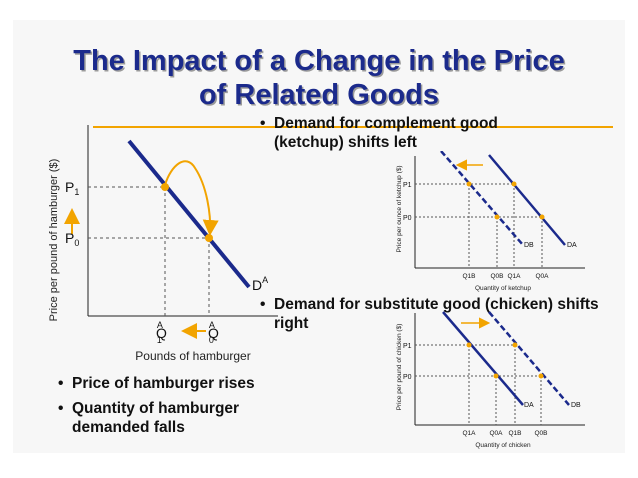 The image size is (638, 478). Describe the element at coordinates (496, 276) in the screenshot. I see `ketchup-q0b-label: Q0B` at that location.